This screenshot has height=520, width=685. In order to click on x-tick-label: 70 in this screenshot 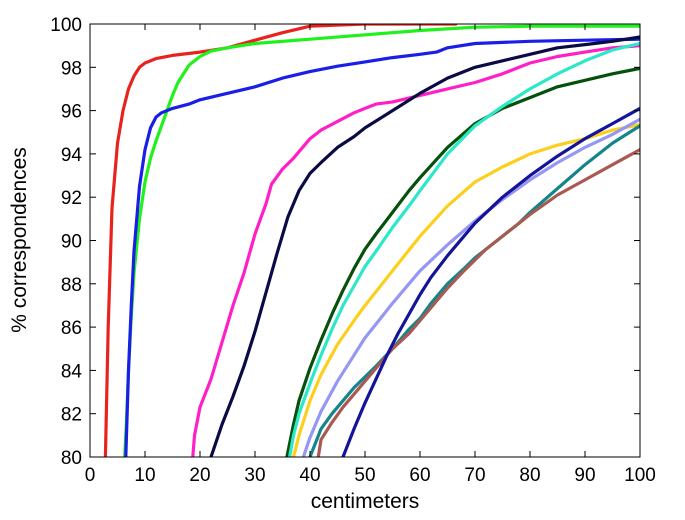, I will do `click(474, 475)`.